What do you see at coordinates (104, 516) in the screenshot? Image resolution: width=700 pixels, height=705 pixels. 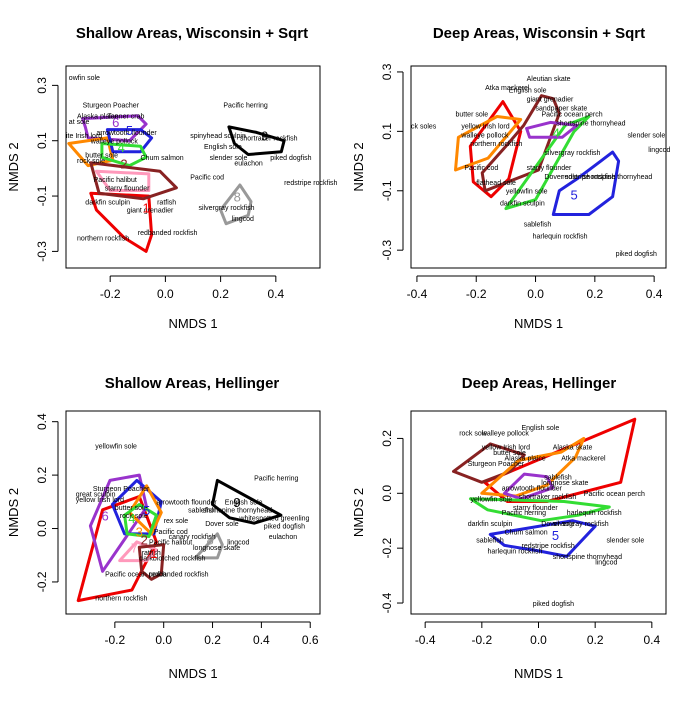 I see `group-number-label: 6` at bounding box center [104, 516].